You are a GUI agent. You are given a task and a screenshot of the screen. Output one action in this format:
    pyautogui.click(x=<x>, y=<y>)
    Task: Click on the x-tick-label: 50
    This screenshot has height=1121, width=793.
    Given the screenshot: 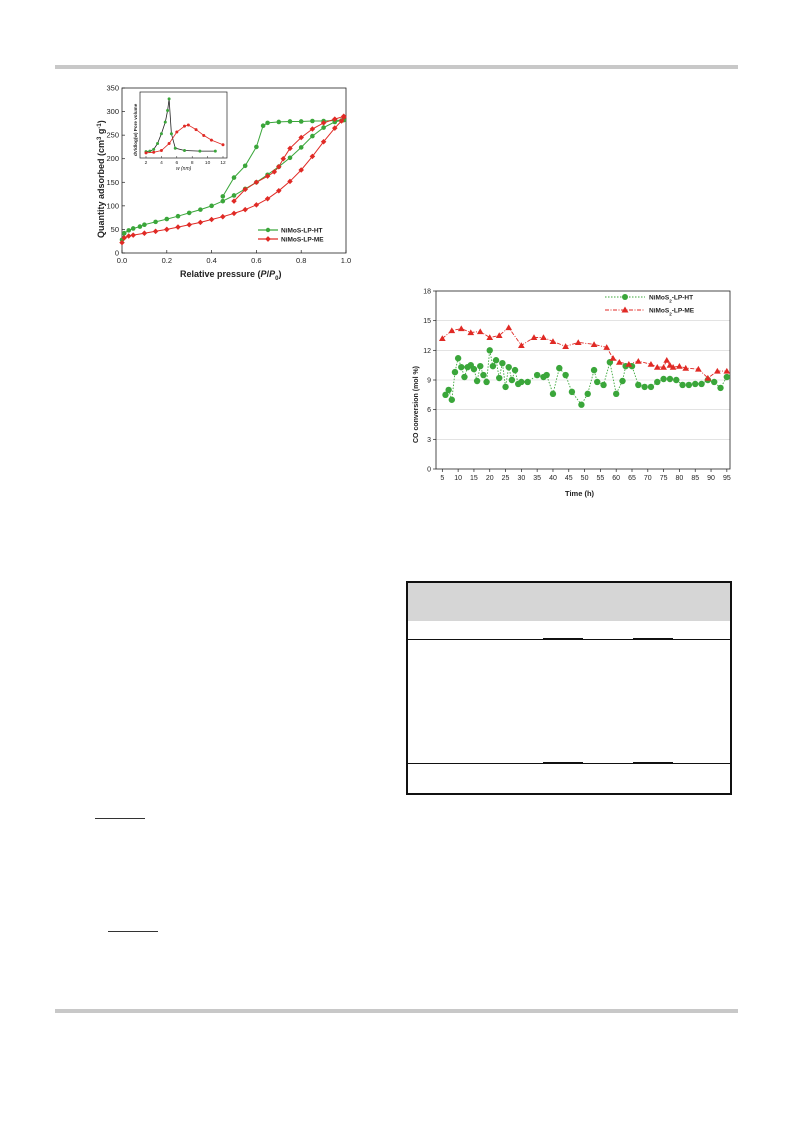 What is the action you would take?
    pyautogui.click(x=585, y=478)
    